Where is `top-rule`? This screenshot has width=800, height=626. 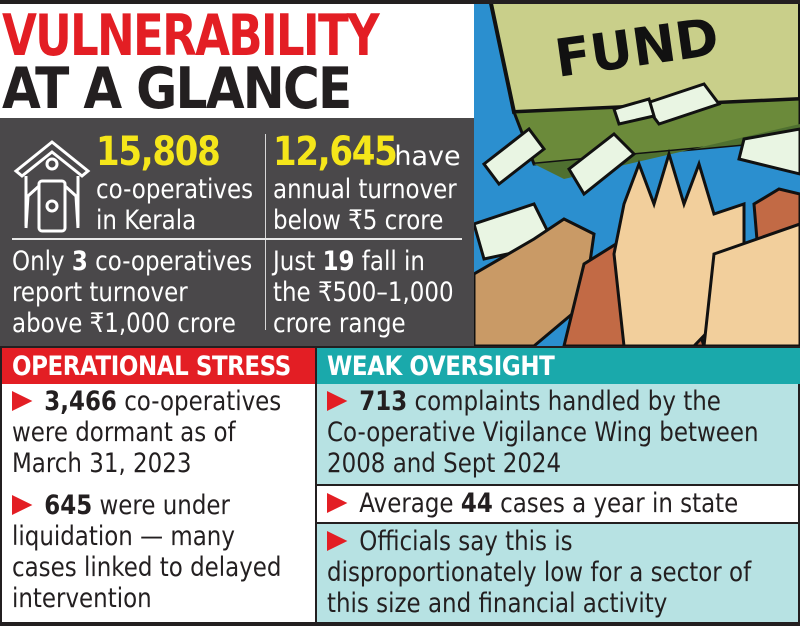 top-rule is located at coordinates (400, 3).